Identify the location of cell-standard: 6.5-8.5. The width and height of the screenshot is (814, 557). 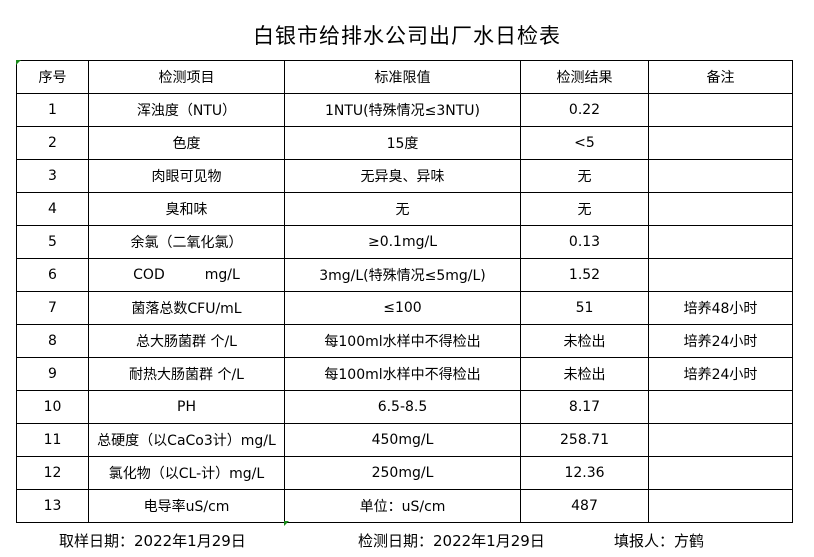
(402, 407).